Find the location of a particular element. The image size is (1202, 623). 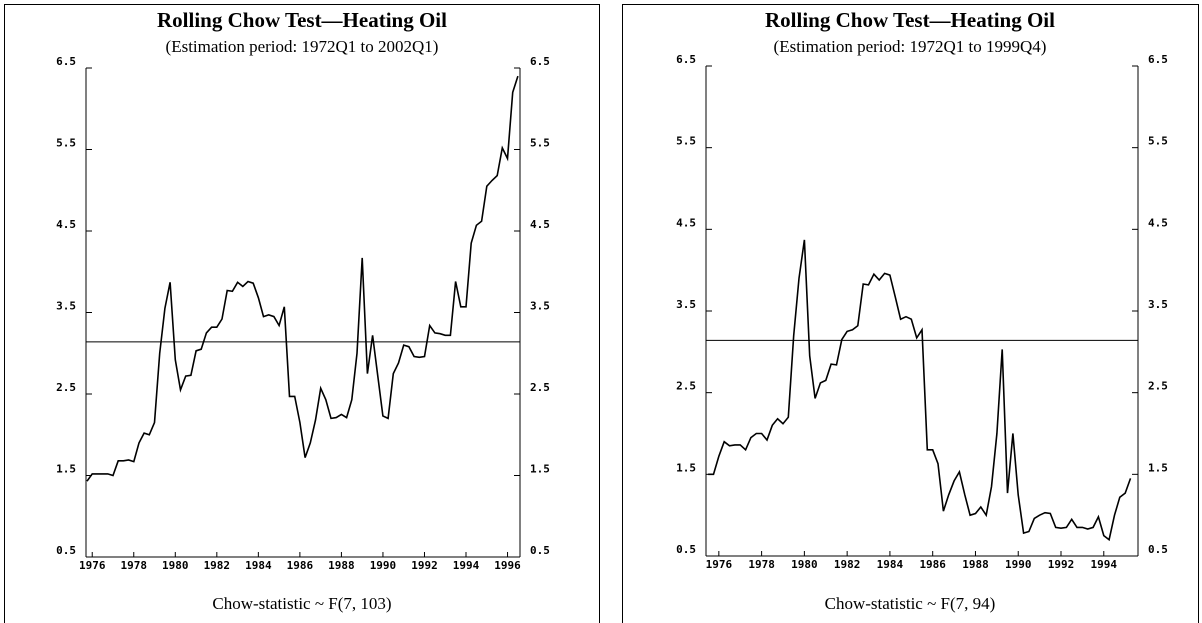

x-axis-label: Chow-statistic ~ F(7, 103) is located at coordinates (301, 603).